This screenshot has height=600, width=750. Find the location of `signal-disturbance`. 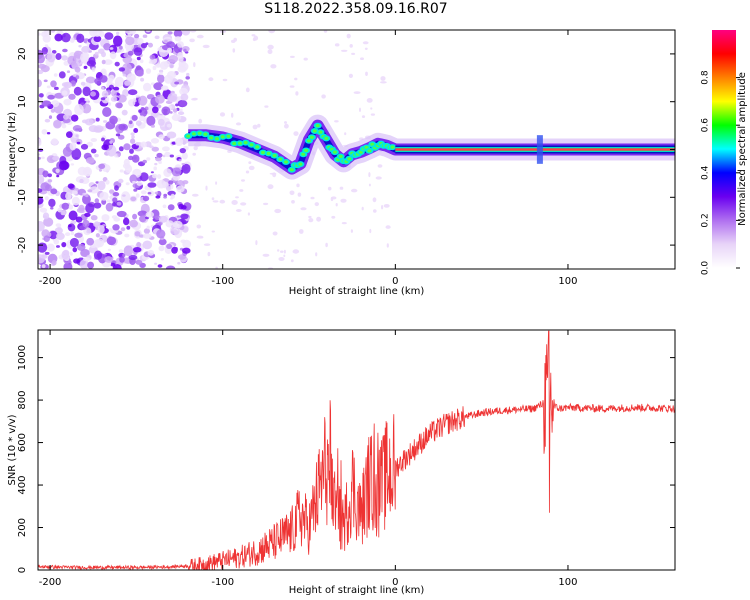

signal-disturbance is located at coordinates (539, 149).